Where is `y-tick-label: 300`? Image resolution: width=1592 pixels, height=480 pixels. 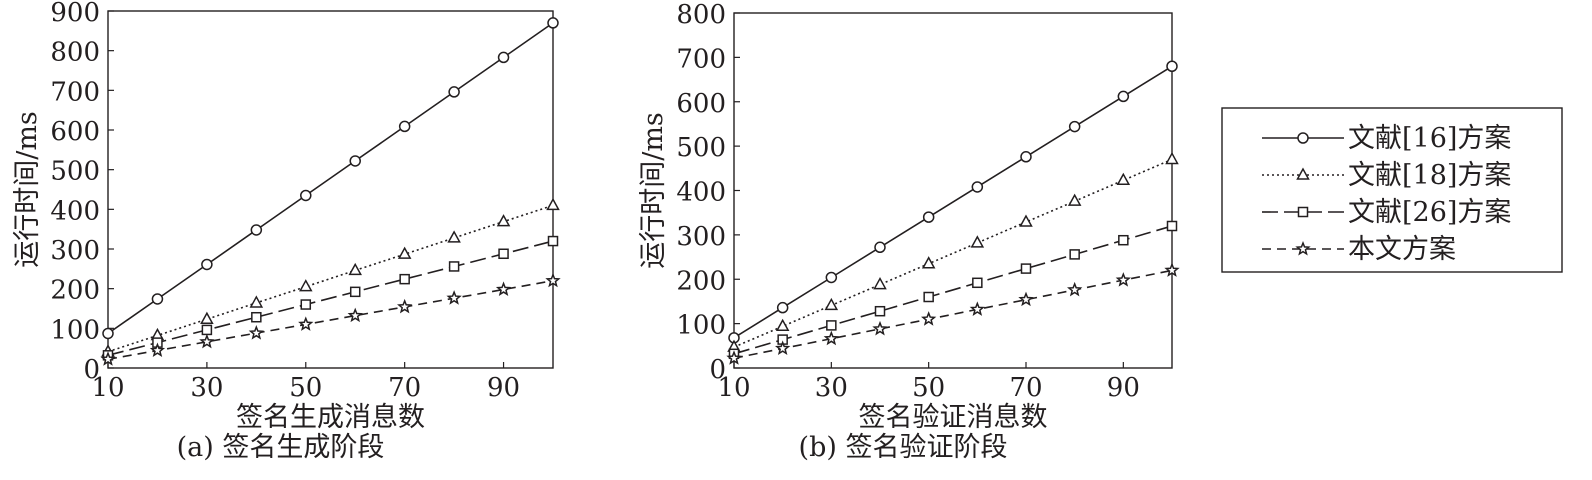 y-tick-label: 300 is located at coordinates (75, 251).